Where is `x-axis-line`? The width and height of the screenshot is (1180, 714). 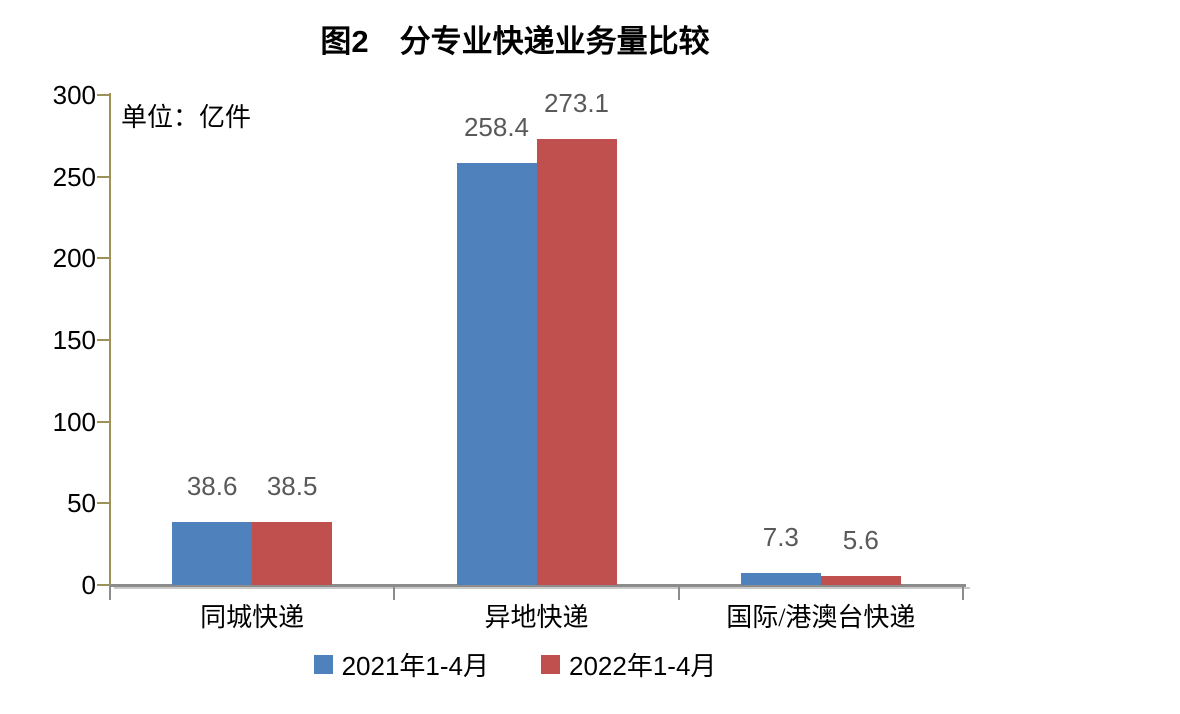 x-axis-line is located at coordinates (538, 585).